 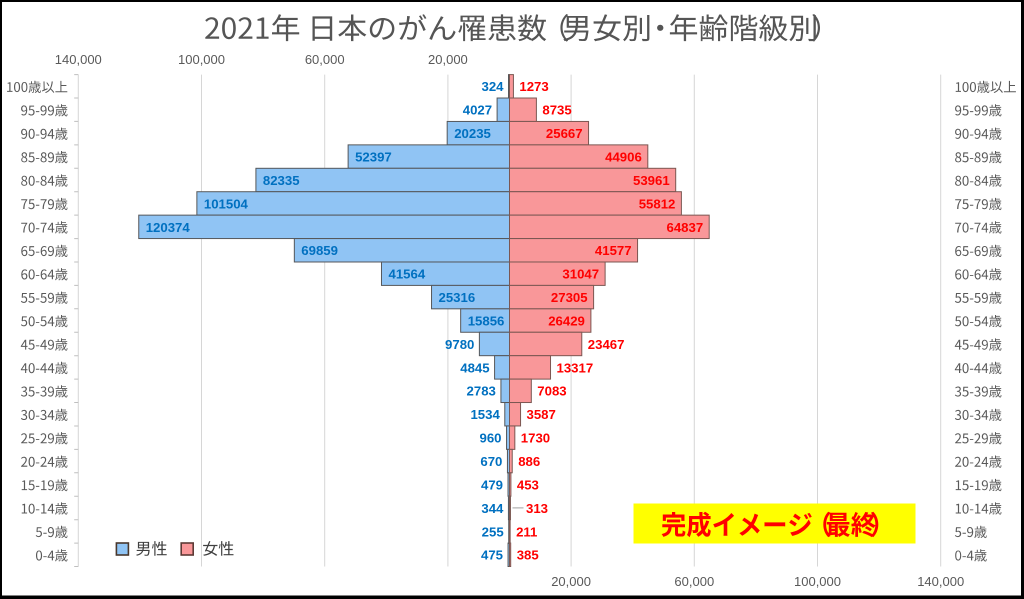 What do you see at coordinates (613, 250) in the screenshot?
I see `svg-text: 41577` at bounding box center [613, 250].